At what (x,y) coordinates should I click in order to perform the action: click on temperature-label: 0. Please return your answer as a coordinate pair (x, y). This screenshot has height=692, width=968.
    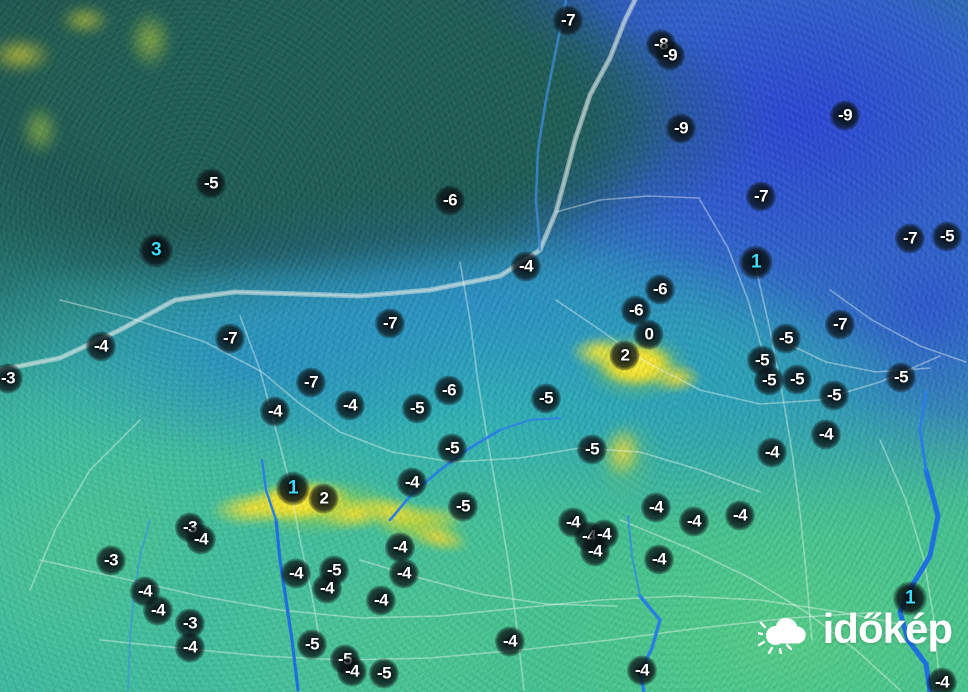
    Looking at the image, I should click on (649, 334).